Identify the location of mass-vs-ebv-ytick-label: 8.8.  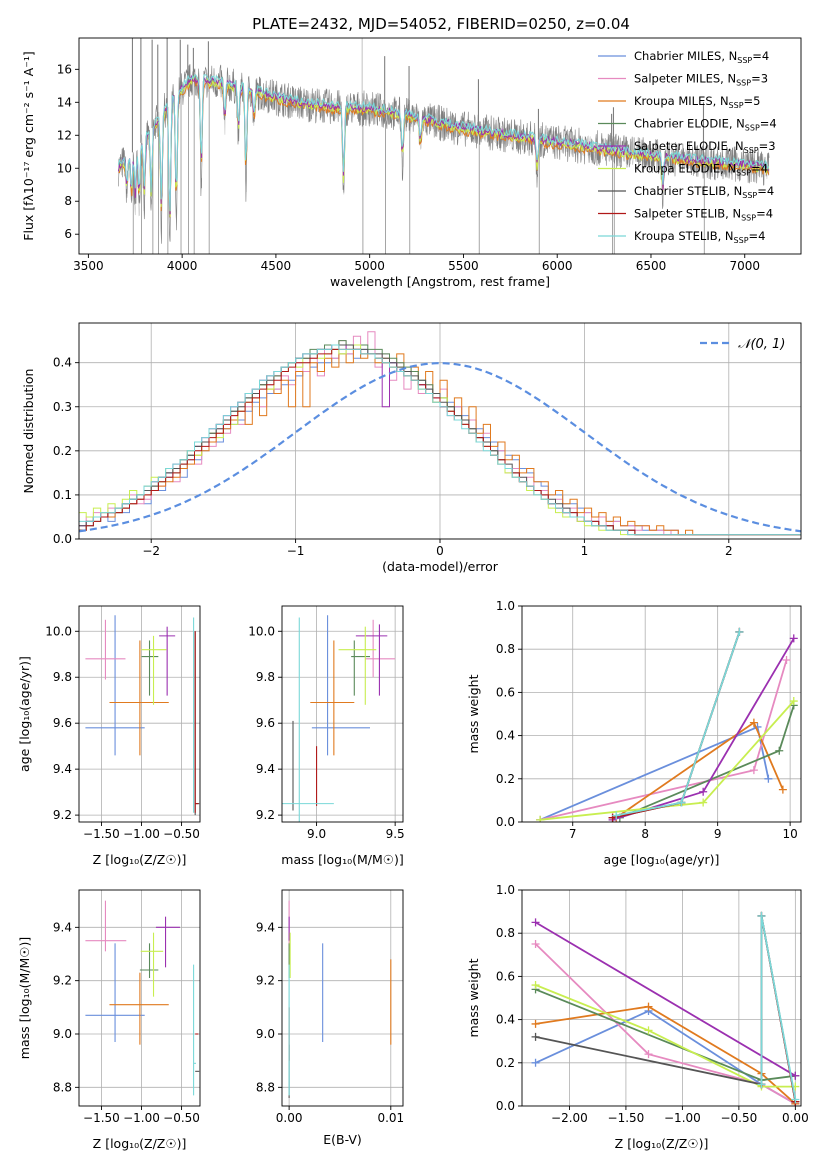
(265, 1087).